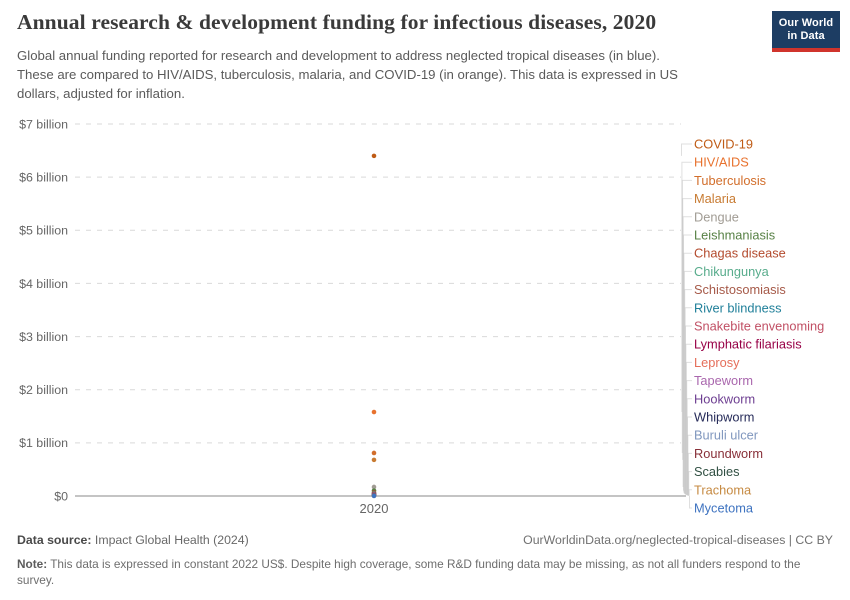  I want to click on data-point-tuberculosis, so click(374, 453).